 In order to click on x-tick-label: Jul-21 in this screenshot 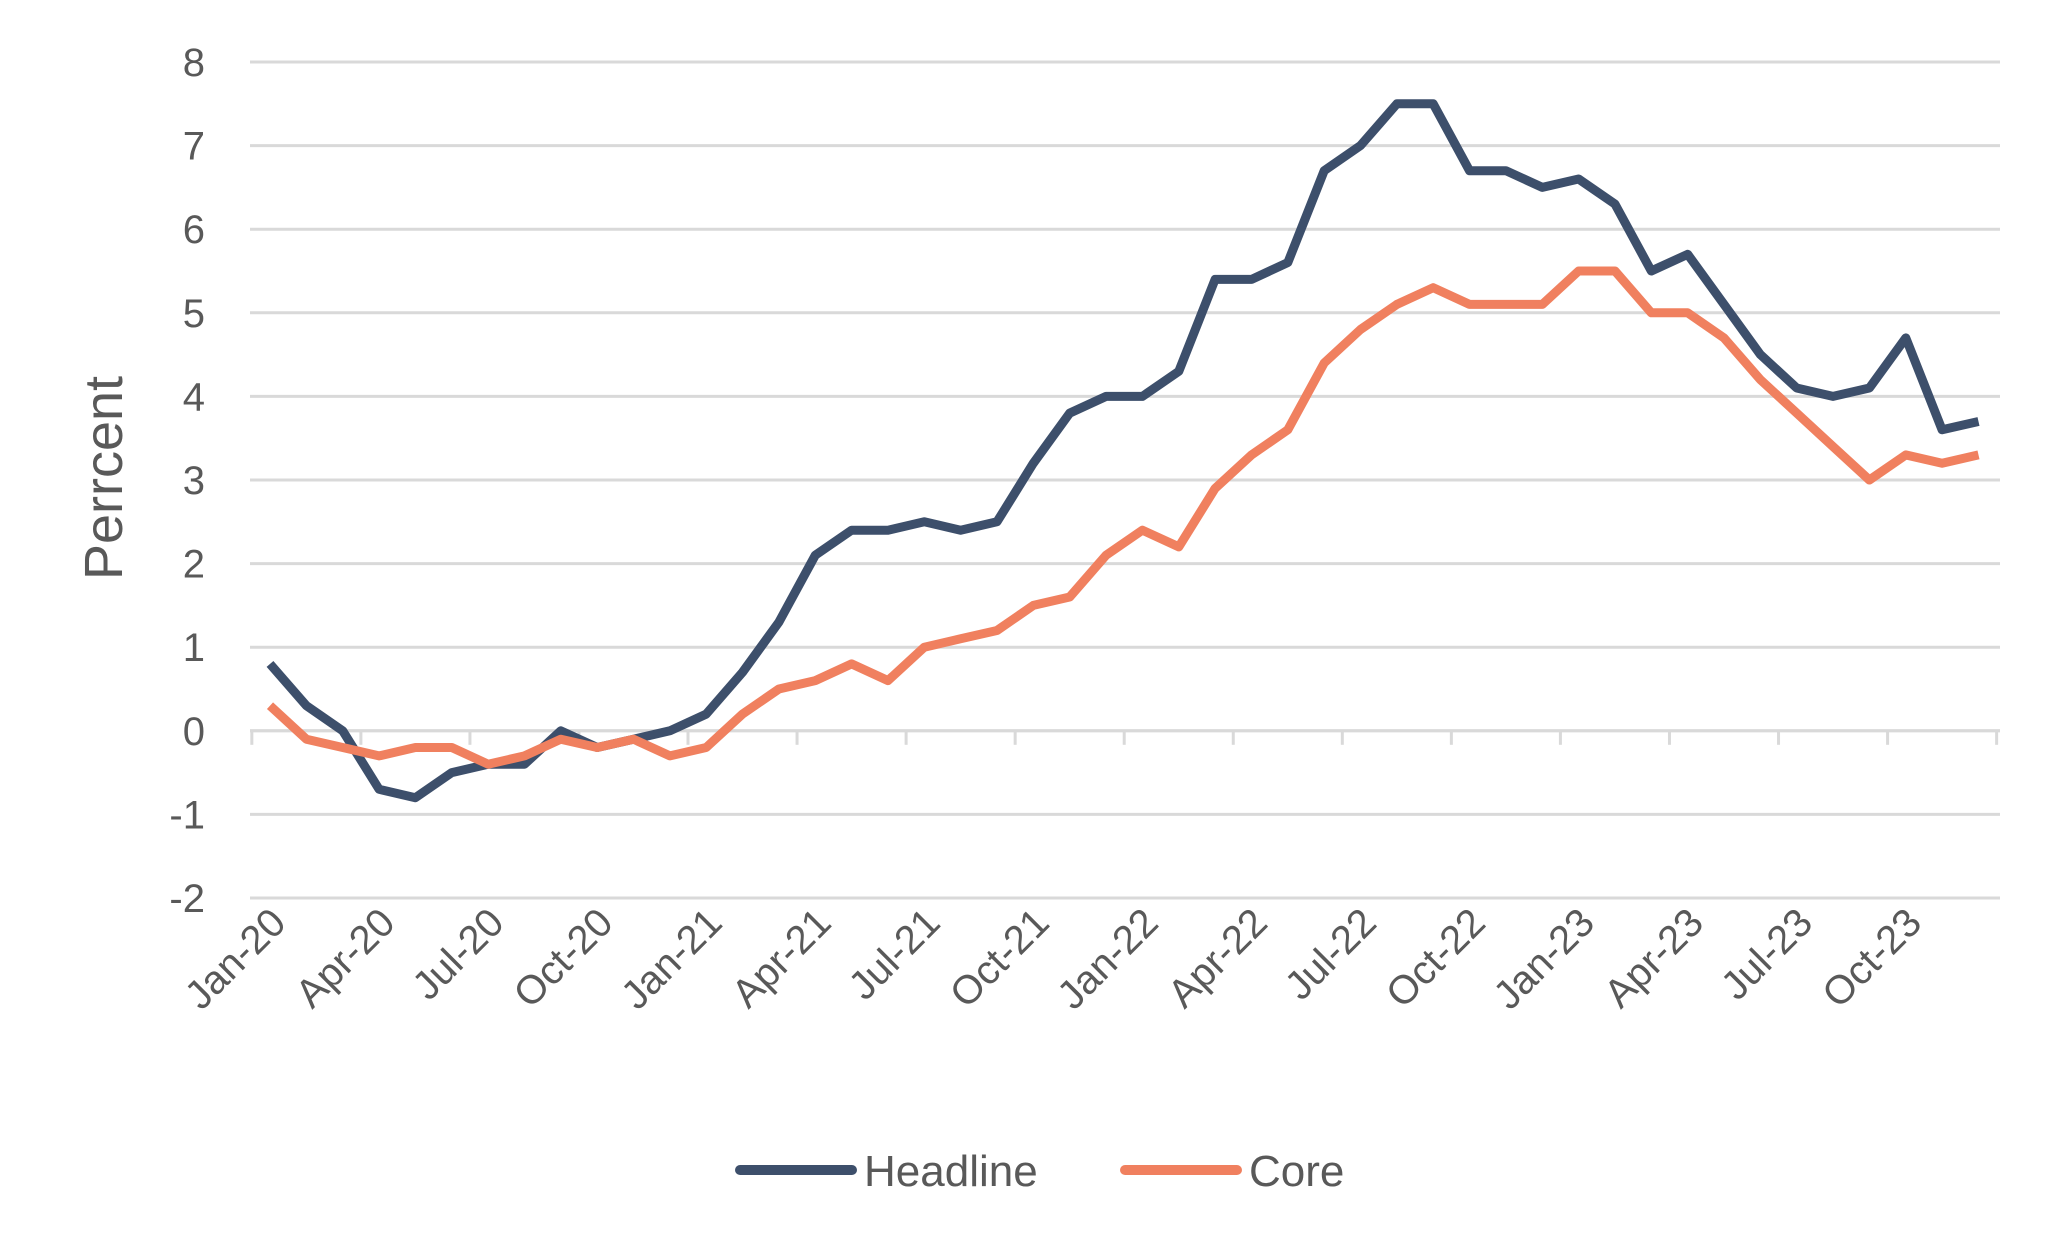, I will do `click(895, 954)`.